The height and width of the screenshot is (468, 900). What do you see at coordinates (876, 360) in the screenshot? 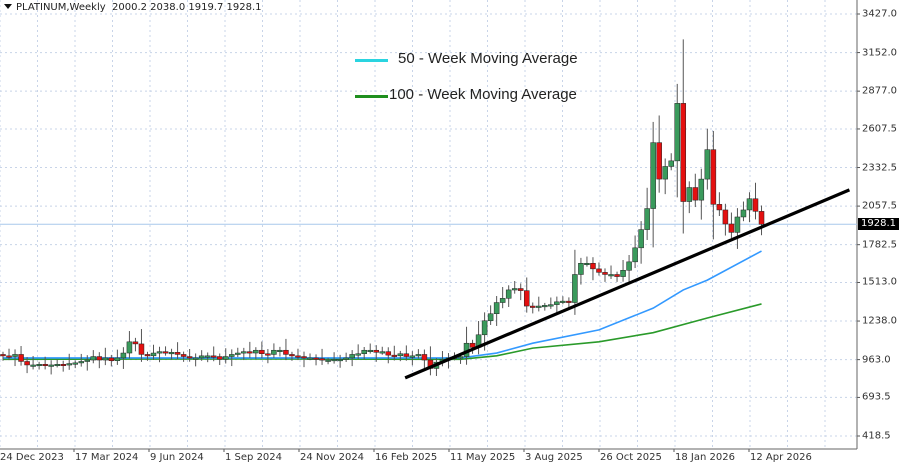
I see `y-tick-label: 963.0` at bounding box center [876, 360].